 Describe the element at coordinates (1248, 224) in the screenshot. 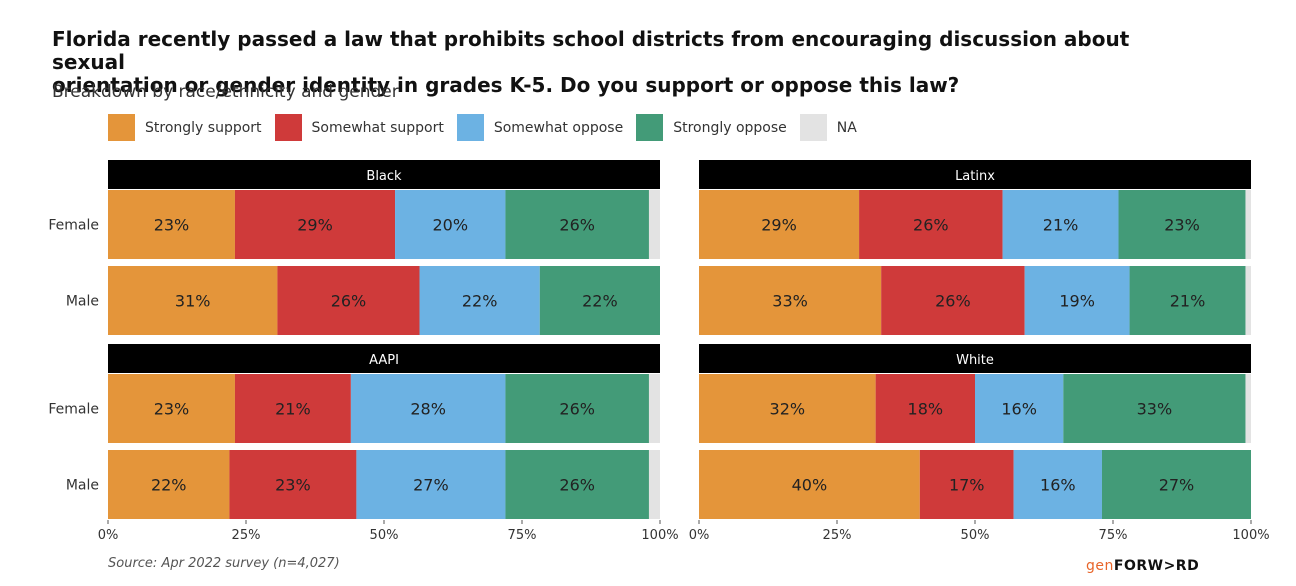

I see `bar-segment-latinx-female-na` at that location.